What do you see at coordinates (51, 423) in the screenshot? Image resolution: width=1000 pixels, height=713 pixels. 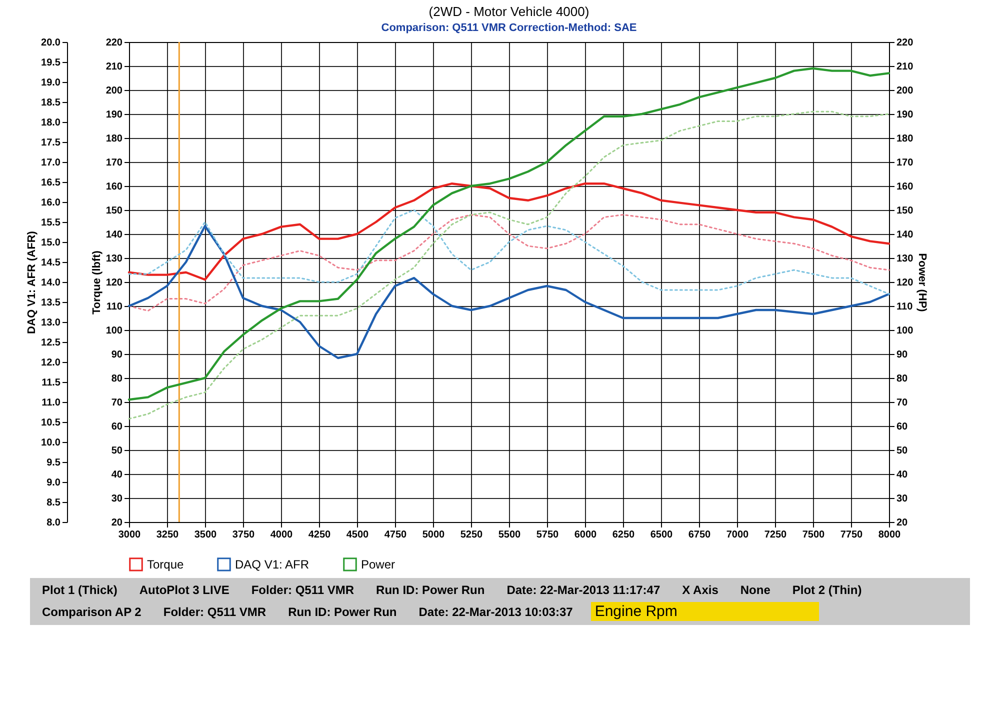 I see `y2-tick-label: 10.5` at bounding box center [51, 423].